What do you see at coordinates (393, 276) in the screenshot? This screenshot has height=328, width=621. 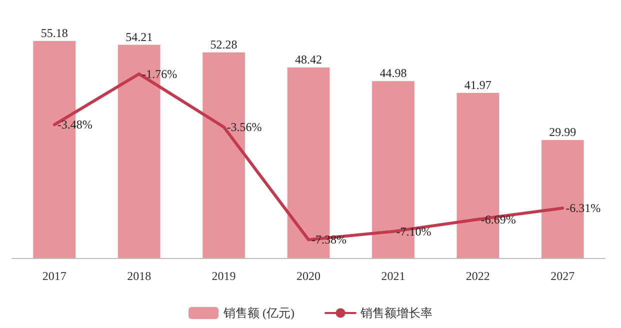 I see `x-tick-label: 2021` at bounding box center [393, 276].